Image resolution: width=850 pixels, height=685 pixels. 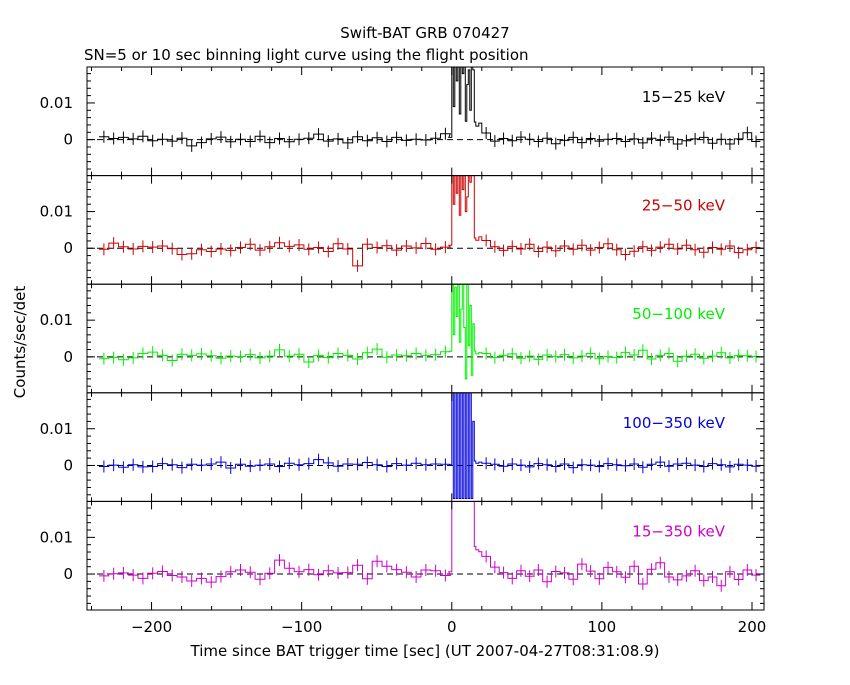 I want to click on panel-5: 0 0.01 15−350 keV, so click(x=402, y=555).